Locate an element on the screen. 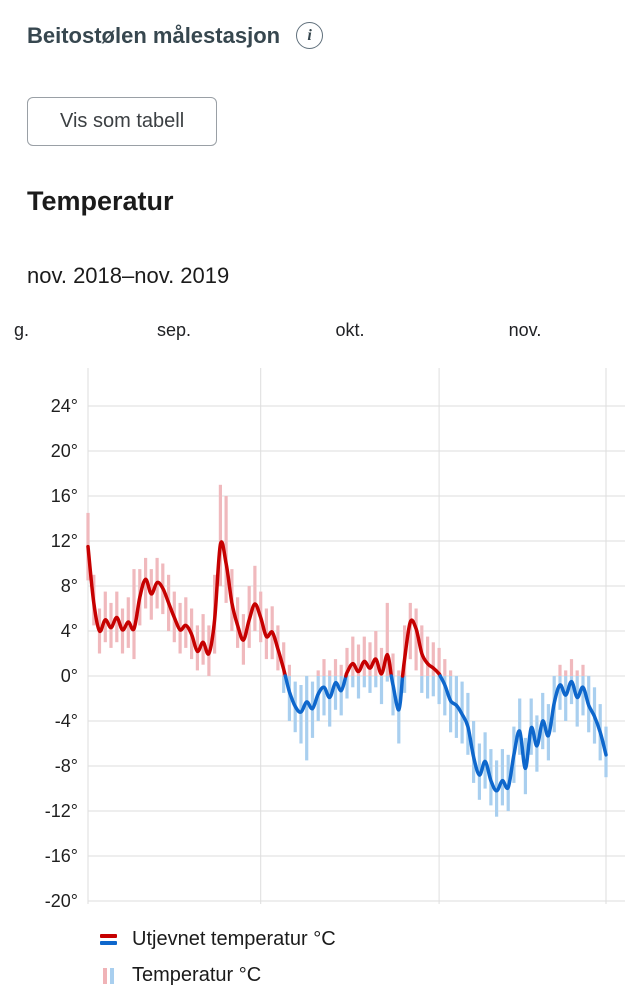 Image resolution: width=625 pixels, height=1000 pixels. temperature-bars-icon is located at coordinates (108, 975).